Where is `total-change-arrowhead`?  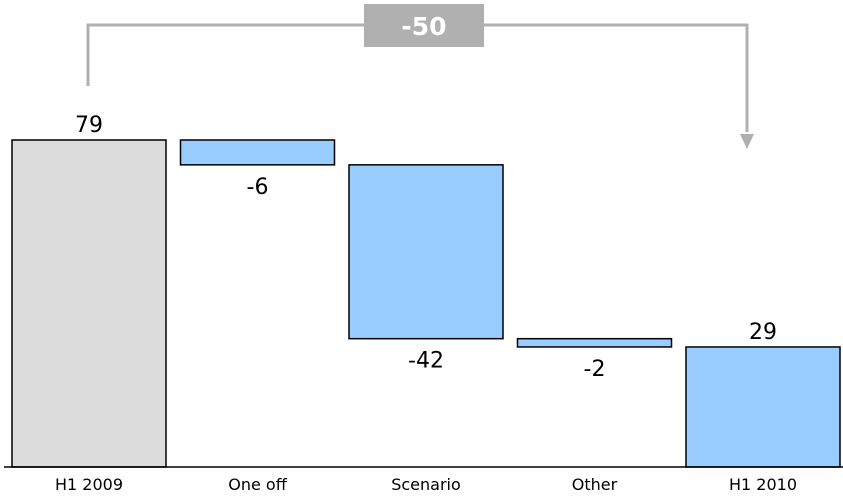 total-change-arrowhead is located at coordinates (747, 141).